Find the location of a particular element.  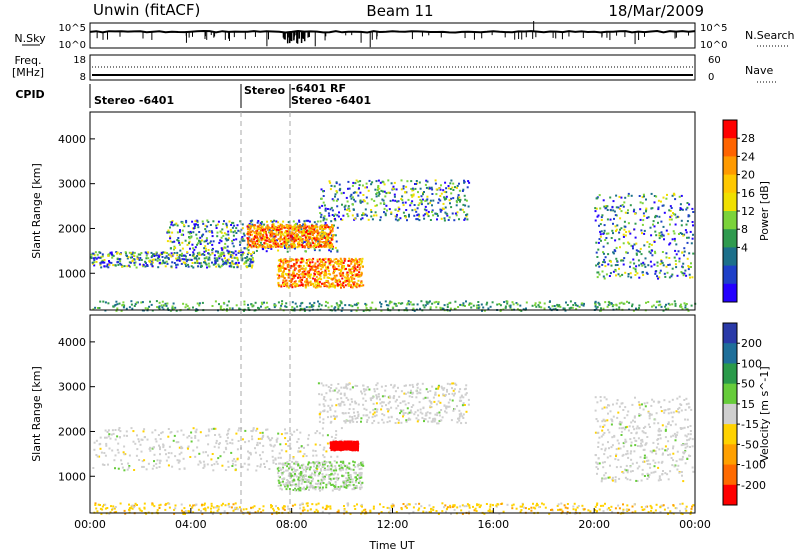

nave-tick-bottom: 0 is located at coordinates (711, 77).